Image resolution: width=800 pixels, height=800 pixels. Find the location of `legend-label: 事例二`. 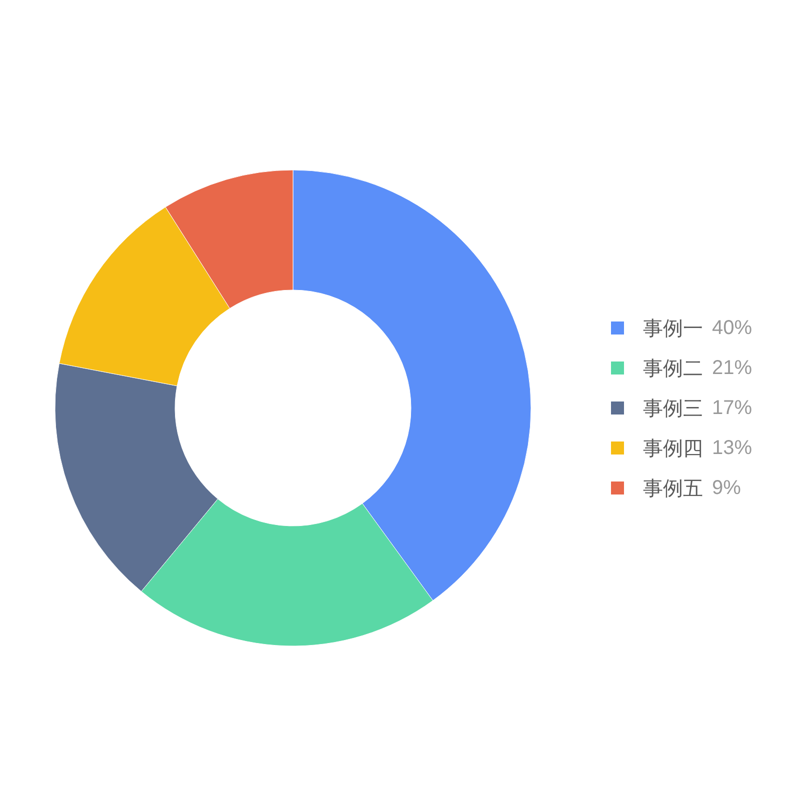

legend-label: 事例二 is located at coordinates (673, 368).